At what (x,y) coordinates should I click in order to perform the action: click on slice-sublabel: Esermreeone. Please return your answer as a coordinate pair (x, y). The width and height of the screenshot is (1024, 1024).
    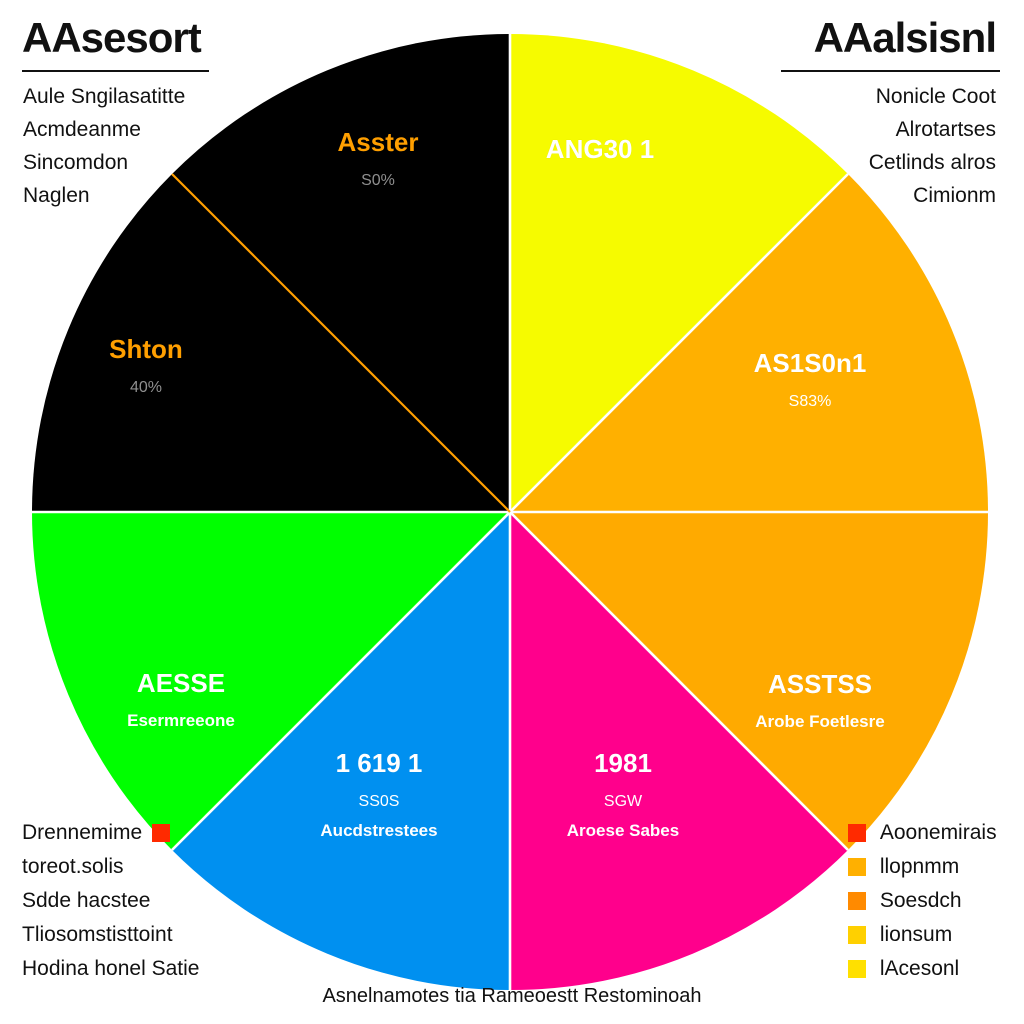
    Looking at the image, I should click on (181, 720).